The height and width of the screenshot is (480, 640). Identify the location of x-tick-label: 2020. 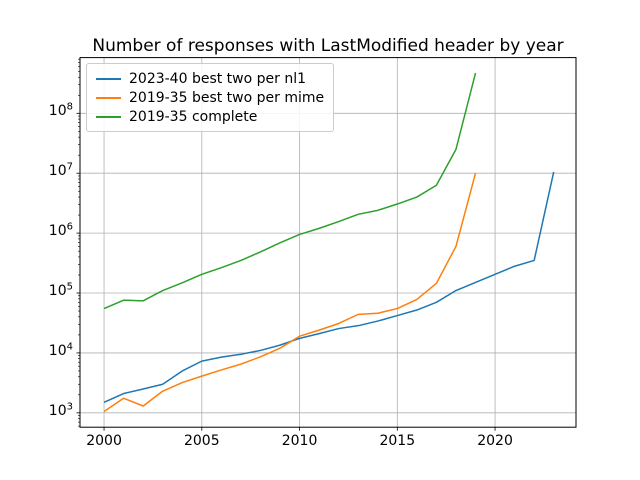
(495, 441).